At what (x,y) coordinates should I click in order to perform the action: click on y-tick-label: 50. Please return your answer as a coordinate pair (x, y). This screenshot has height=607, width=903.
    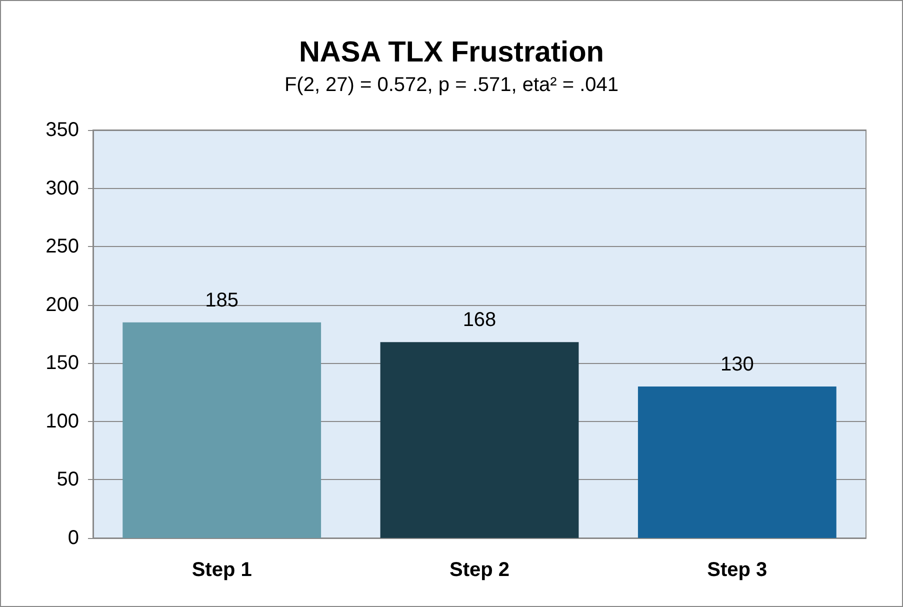
    Looking at the image, I should click on (67, 479).